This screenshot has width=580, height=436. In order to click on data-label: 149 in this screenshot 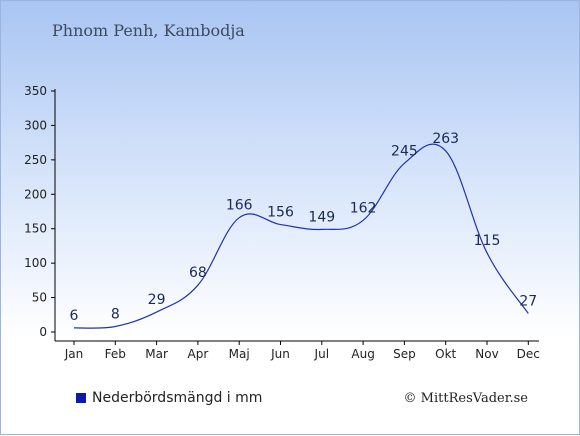, I will do `click(321, 217)`.